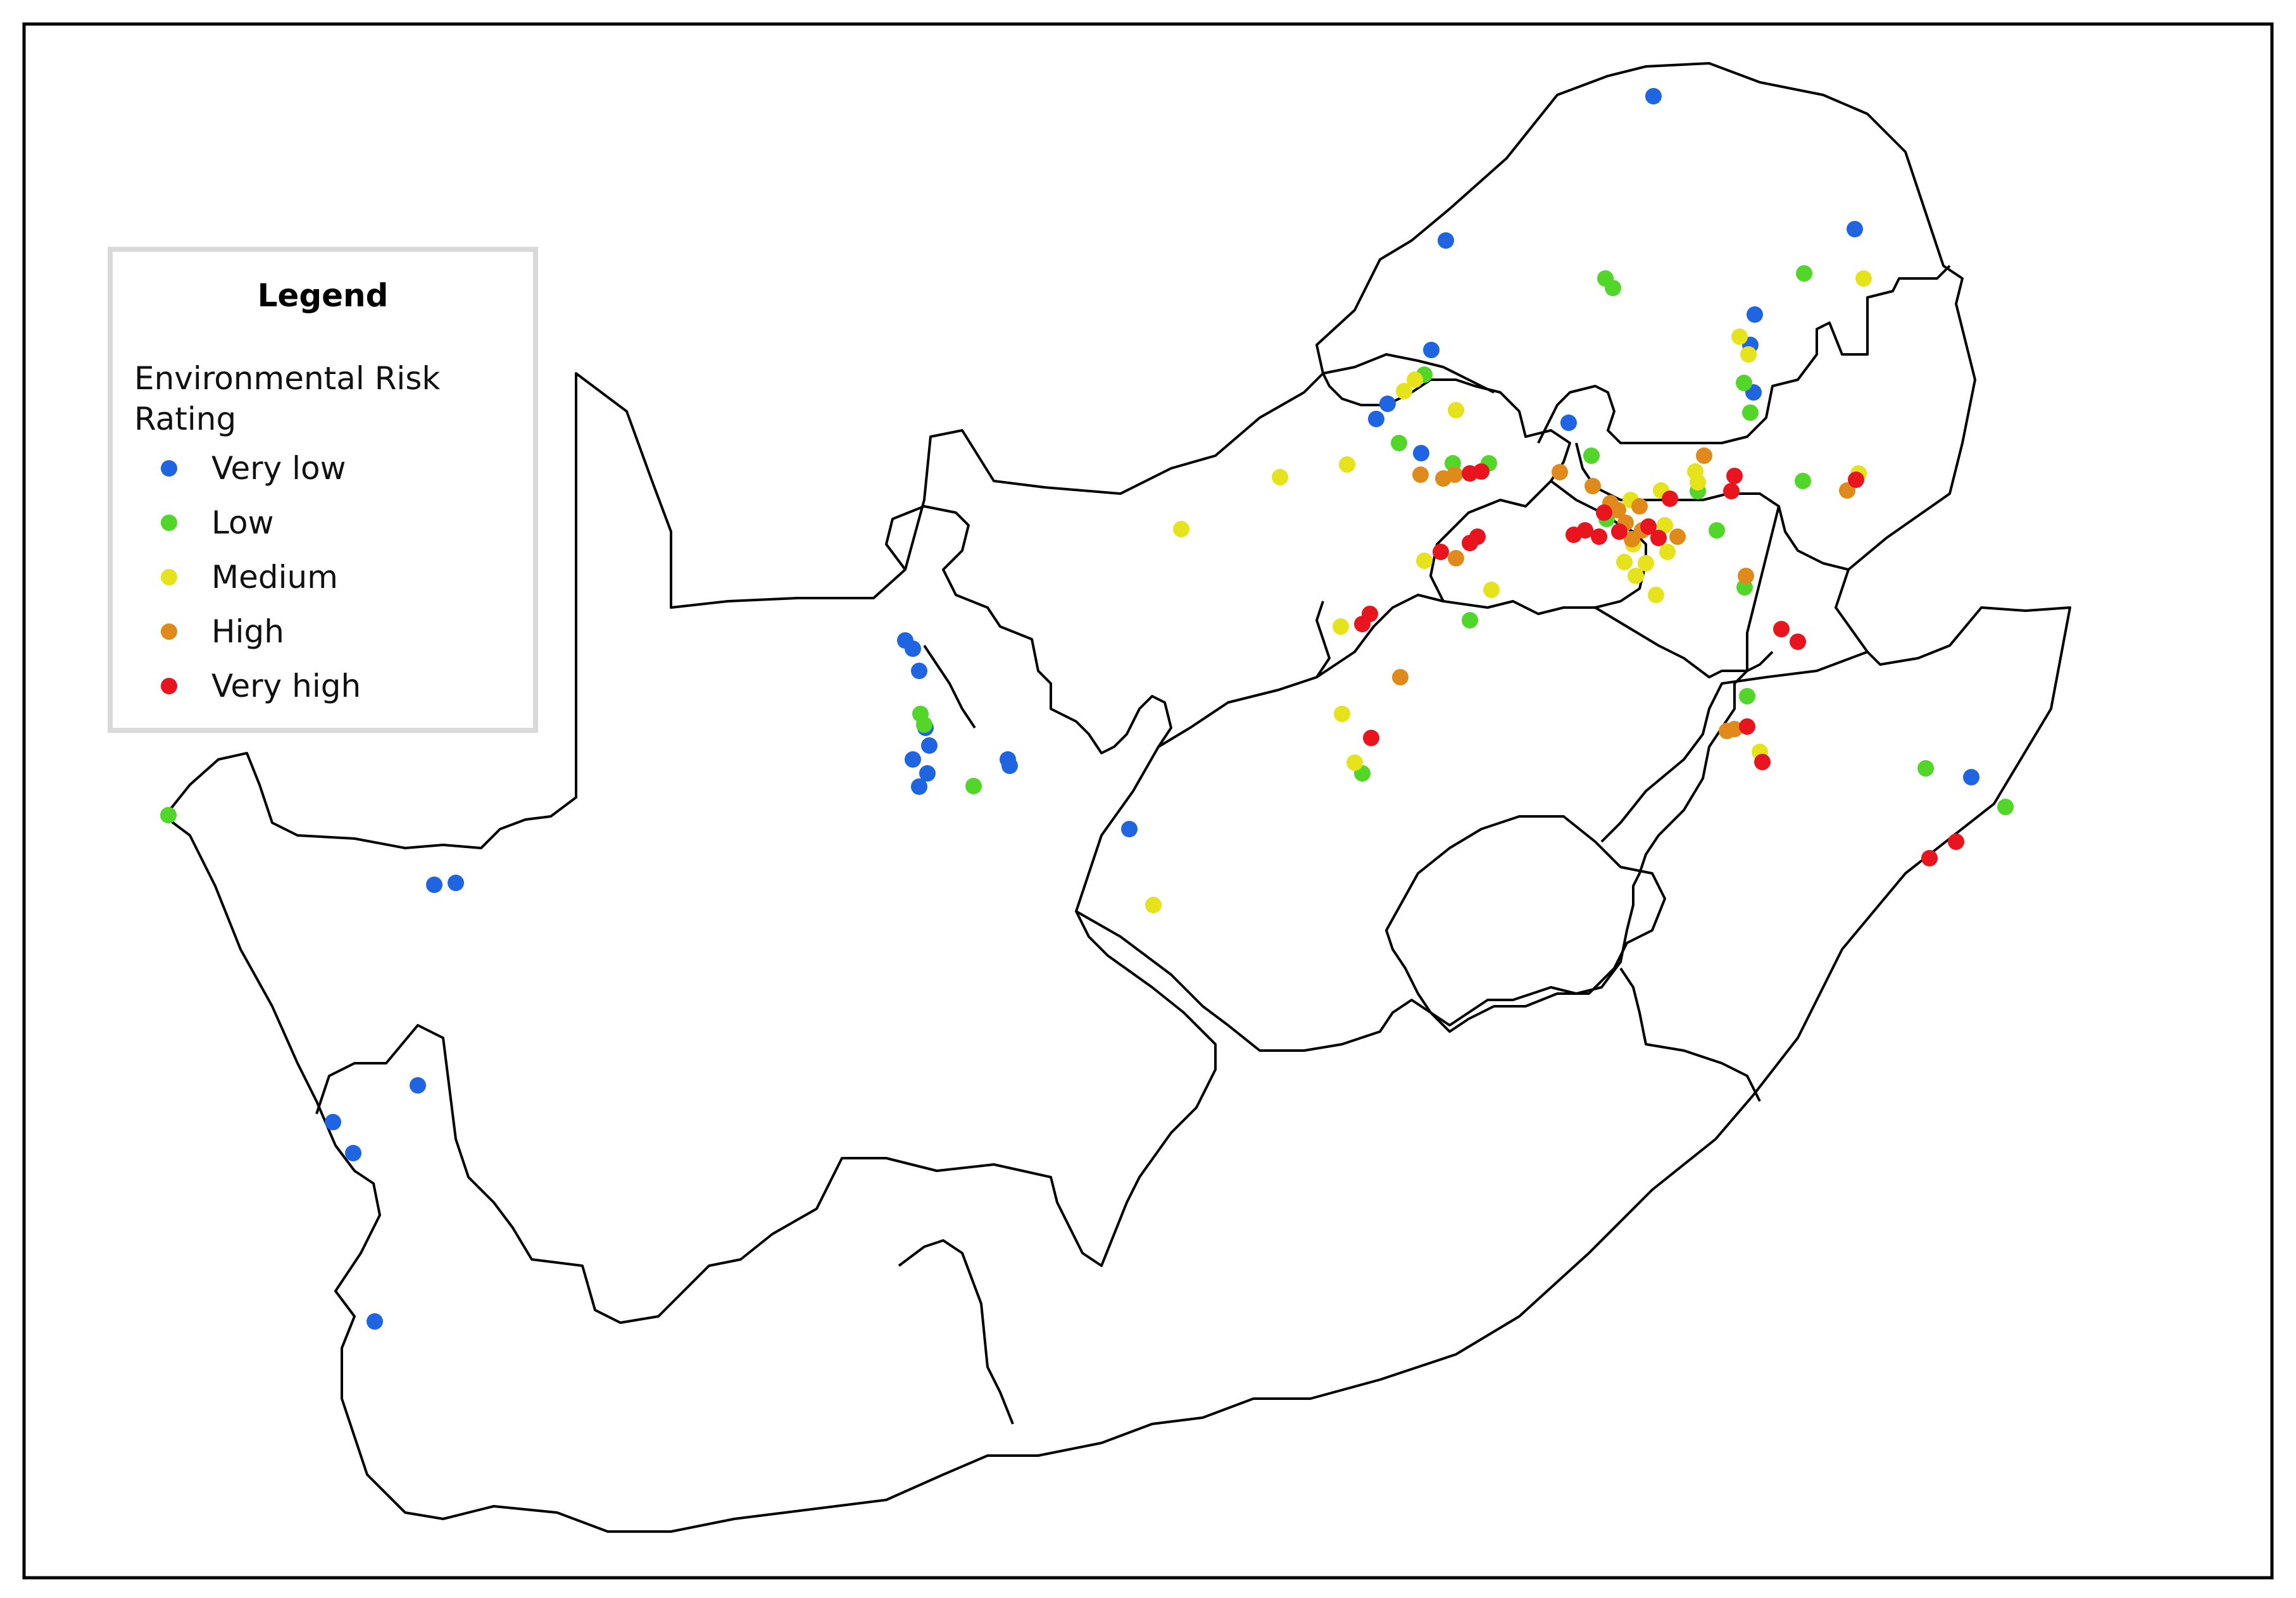  I want to click on legend-item-very-low: Very low, so click(253, 468).